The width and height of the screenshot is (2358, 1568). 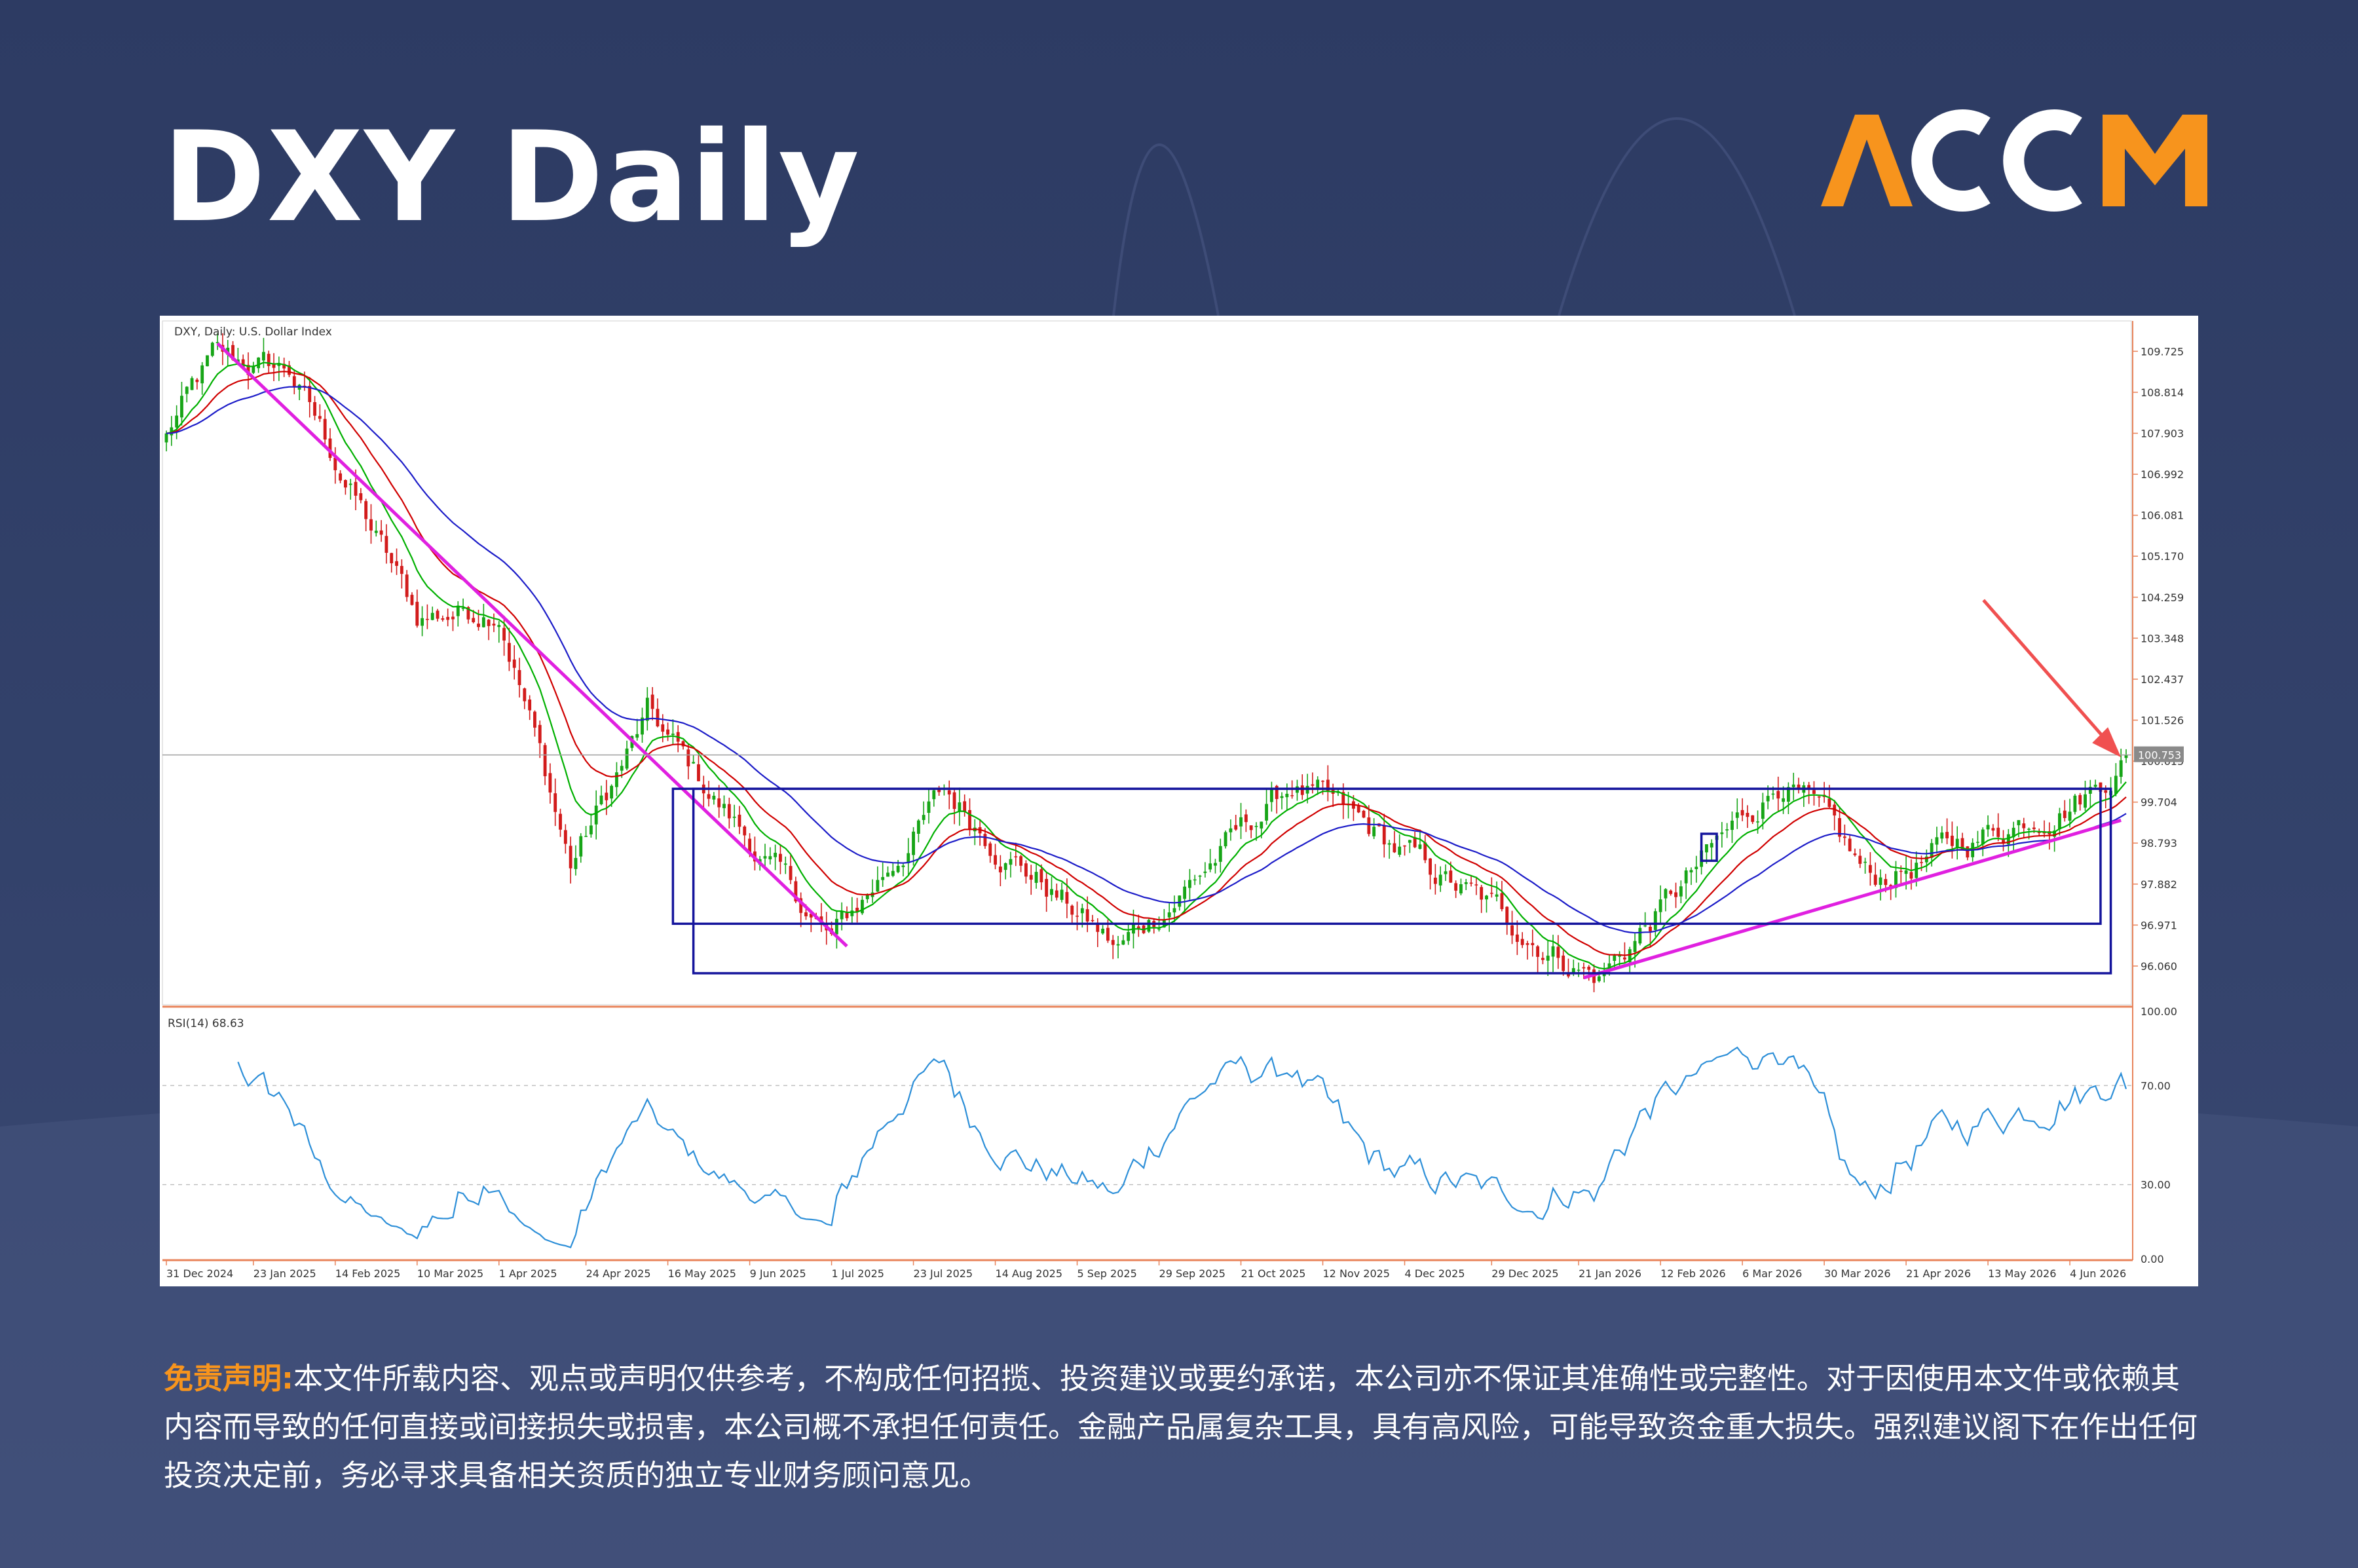 I want to click on y-tick-label: 104.259, so click(x=2163, y=597).